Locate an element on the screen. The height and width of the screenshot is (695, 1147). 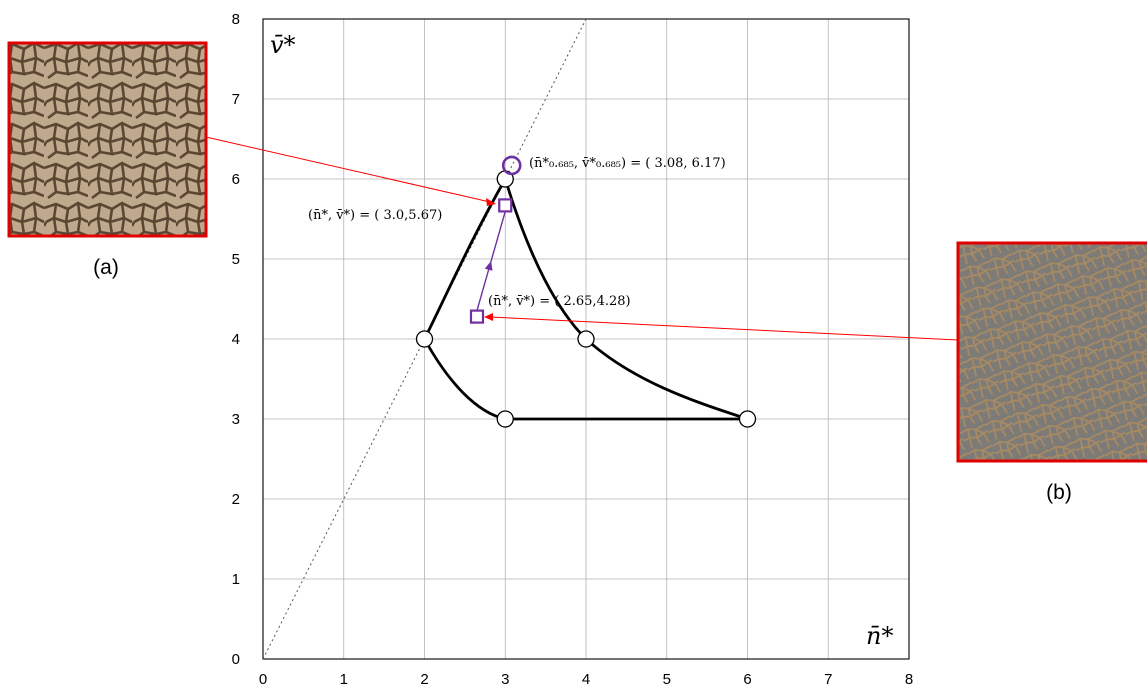
y-tick-label-4: 4 is located at coordinates (236, 339).